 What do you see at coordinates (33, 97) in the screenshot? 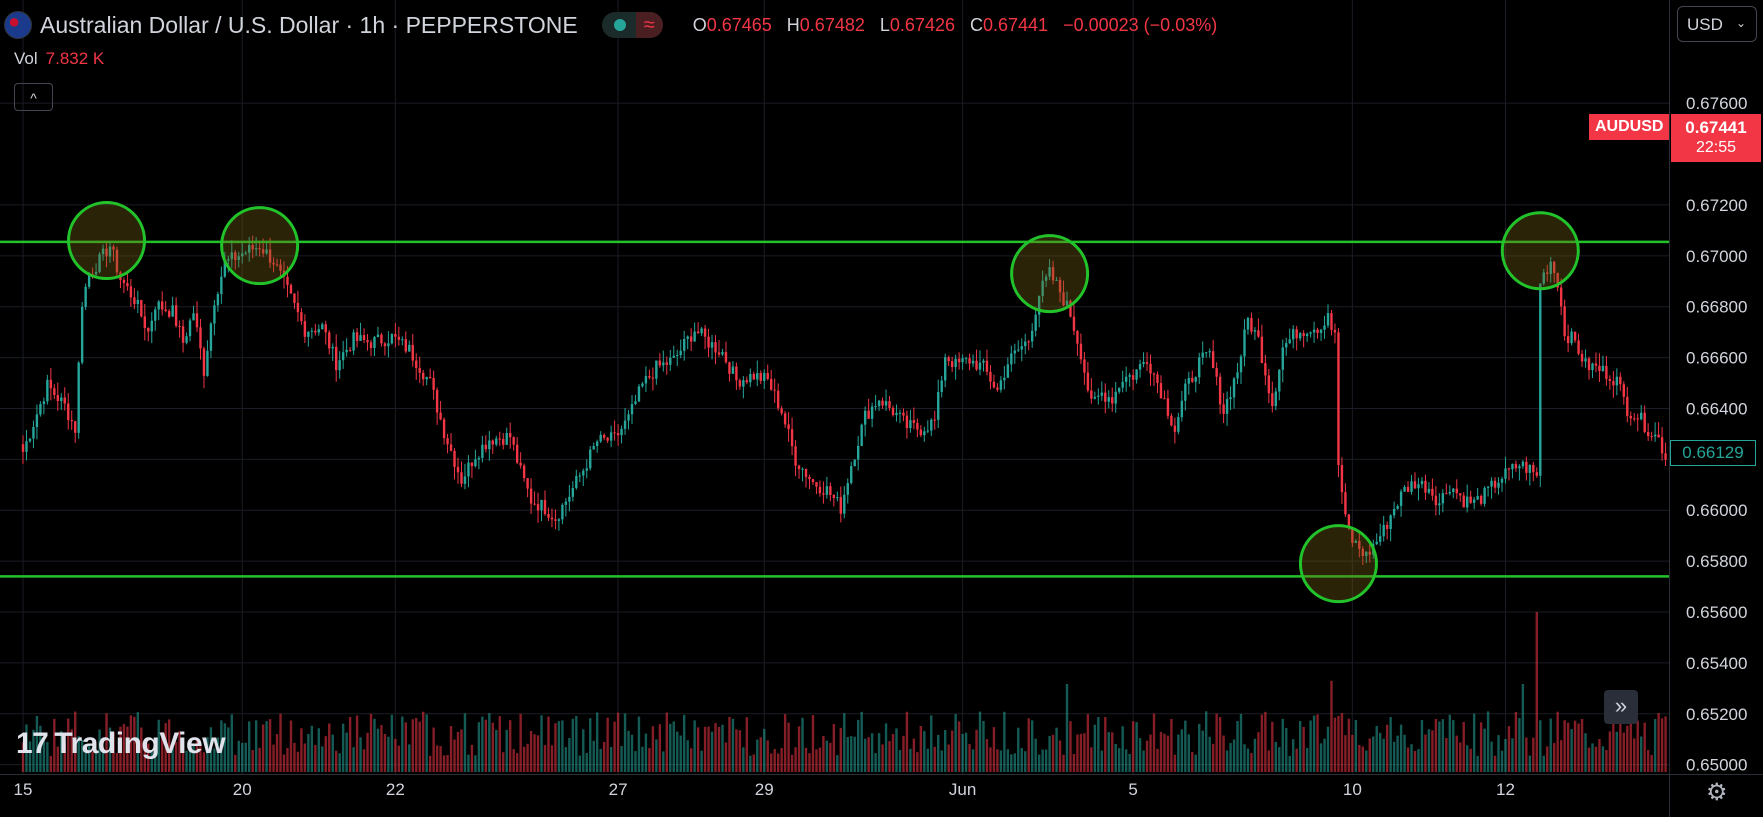
I see `collapse-legend-button: ^` at bounding box center [33, 97].